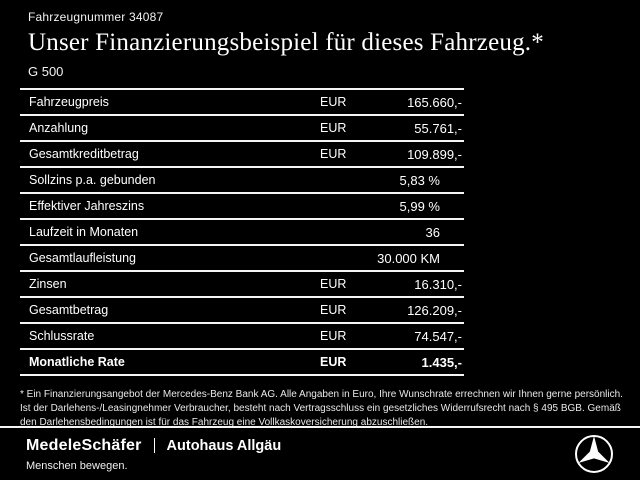  Describe the element at coordinates (434, 102) in the screenshot. I see `row-value: 165.660,-` at that location.